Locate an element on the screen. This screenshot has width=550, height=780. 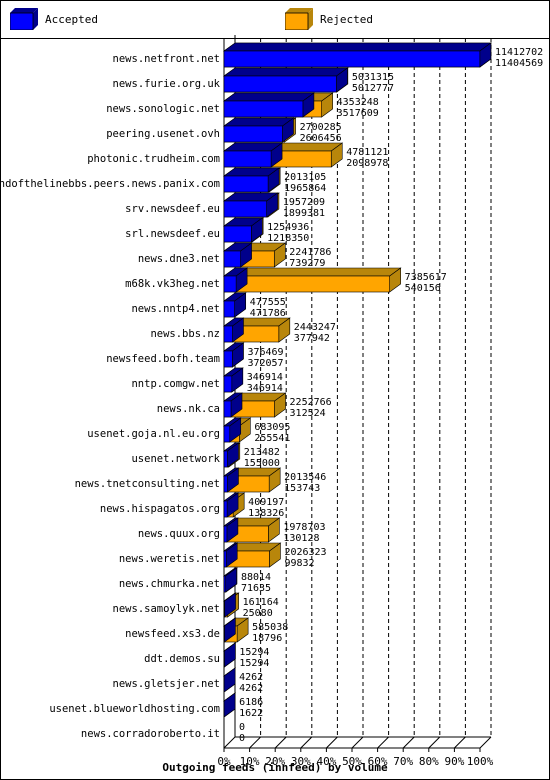
value-label-top: 585038 is located at coordinates (270, 627).